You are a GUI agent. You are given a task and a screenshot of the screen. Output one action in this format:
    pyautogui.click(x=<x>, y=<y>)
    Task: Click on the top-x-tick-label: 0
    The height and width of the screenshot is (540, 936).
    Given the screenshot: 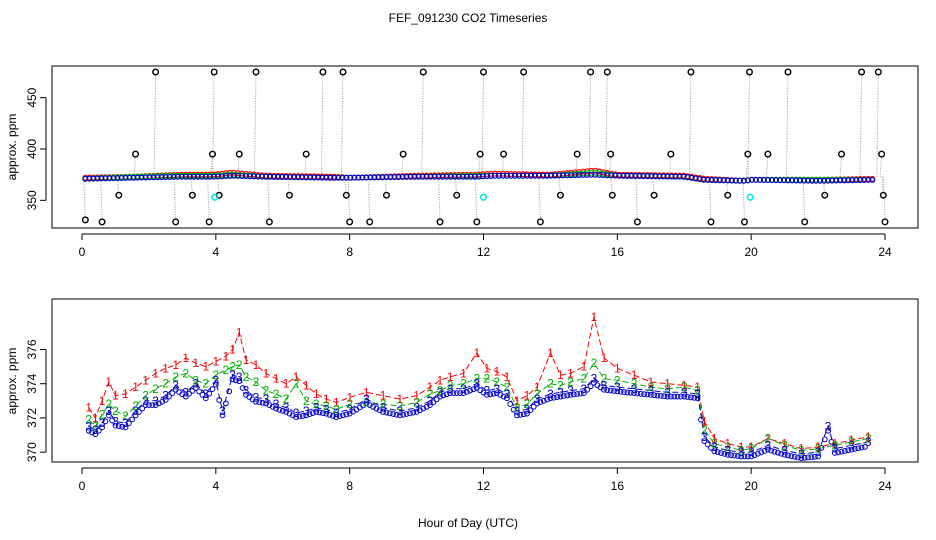 What is the action you would take?
    pyautogui.click(x=82, y=252)
    